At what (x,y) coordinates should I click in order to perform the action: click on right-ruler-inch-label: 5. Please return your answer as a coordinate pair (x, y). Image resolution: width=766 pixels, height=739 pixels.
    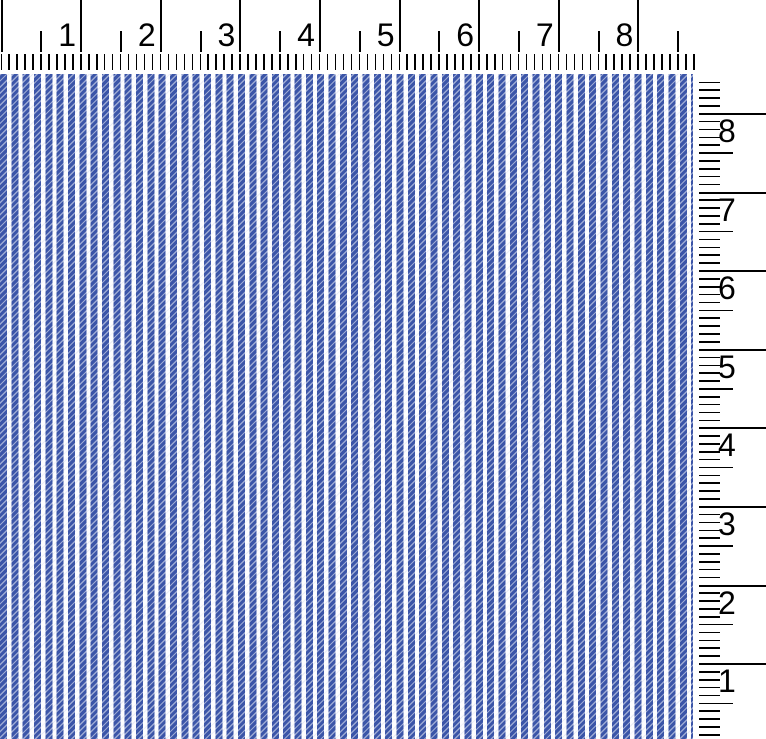
    Looking at the image, I should click on (727, 366).